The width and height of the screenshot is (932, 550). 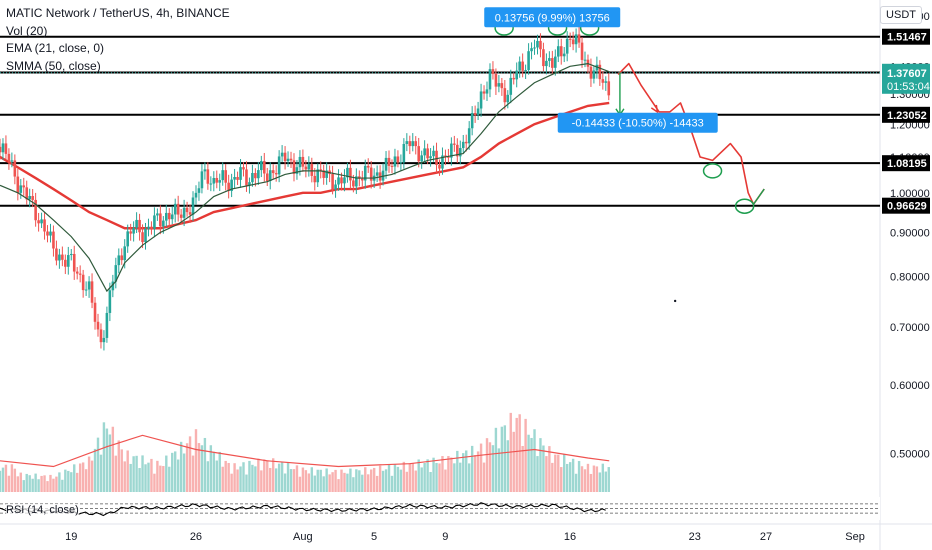 What do you see at coordinates (907, 164) in the screenshot?
I see `level-price-label: 1.08195` at bounding box center [907, 164].